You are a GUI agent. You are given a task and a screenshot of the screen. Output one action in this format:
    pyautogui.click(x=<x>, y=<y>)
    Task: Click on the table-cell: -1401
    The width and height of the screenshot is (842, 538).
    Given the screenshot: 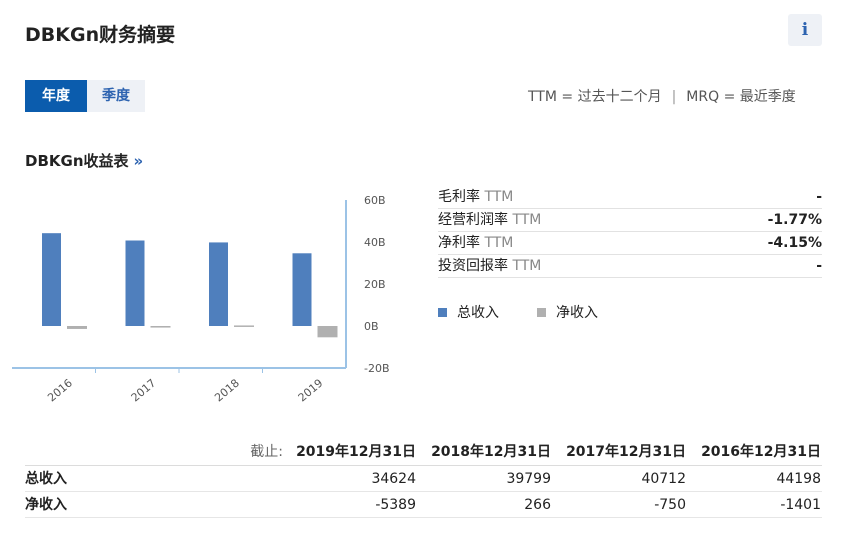 What is the action you would take?
    pyautogui.click(x=800, y=505)
    